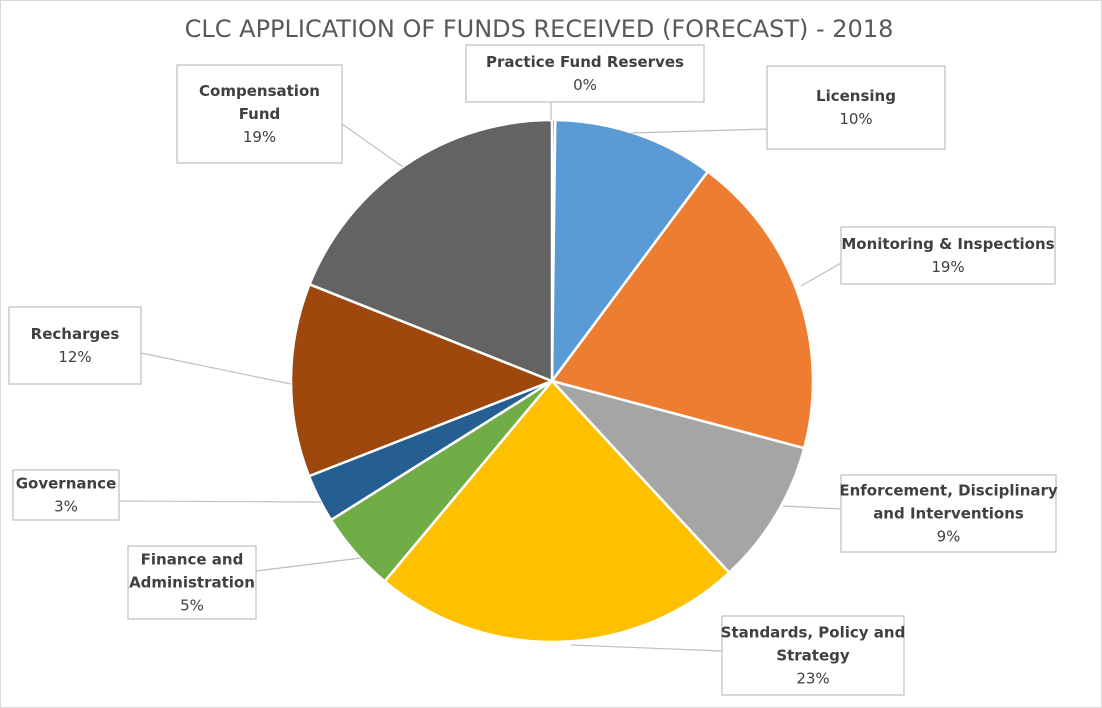  I want to click on slice-percent-governance: 3%, so click(66, 507).